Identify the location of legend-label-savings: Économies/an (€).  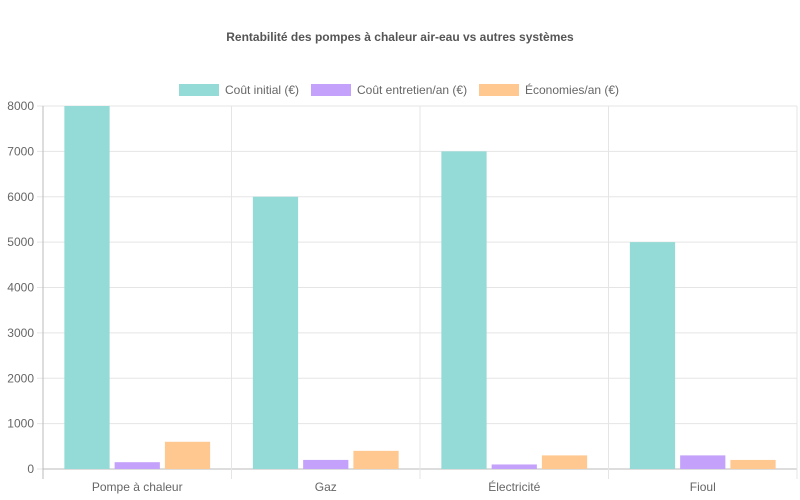
(572, 89).